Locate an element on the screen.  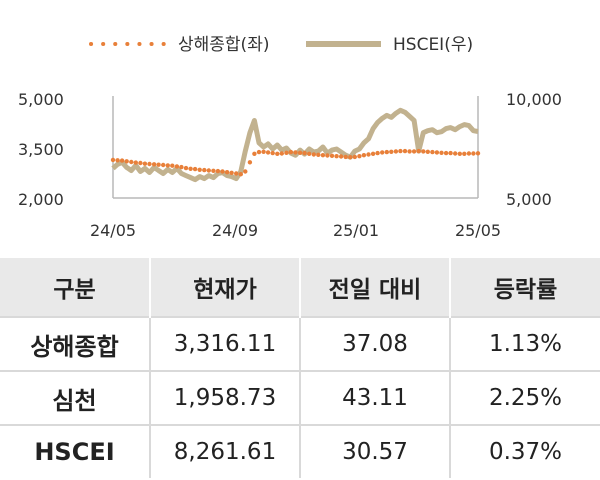
y-left-tick: 3,500 is located at coordinates (41, 149).